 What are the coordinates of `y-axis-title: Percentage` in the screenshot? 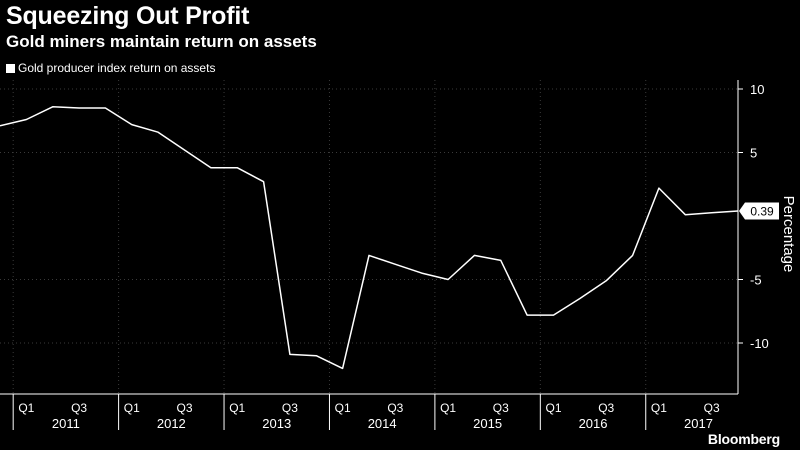 It's located at (788, 234).